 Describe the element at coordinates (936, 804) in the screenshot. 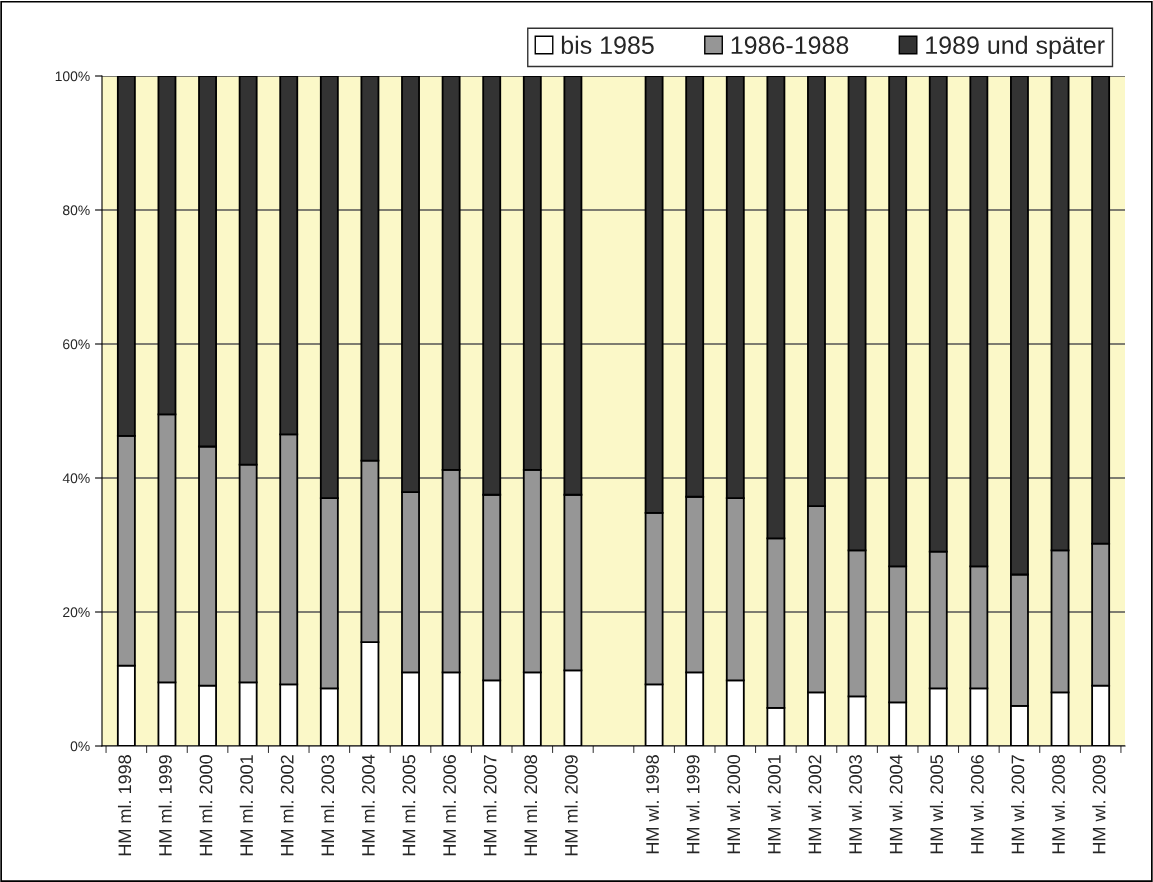

I see `x-tick-label: HM wl. 2005` at that location.